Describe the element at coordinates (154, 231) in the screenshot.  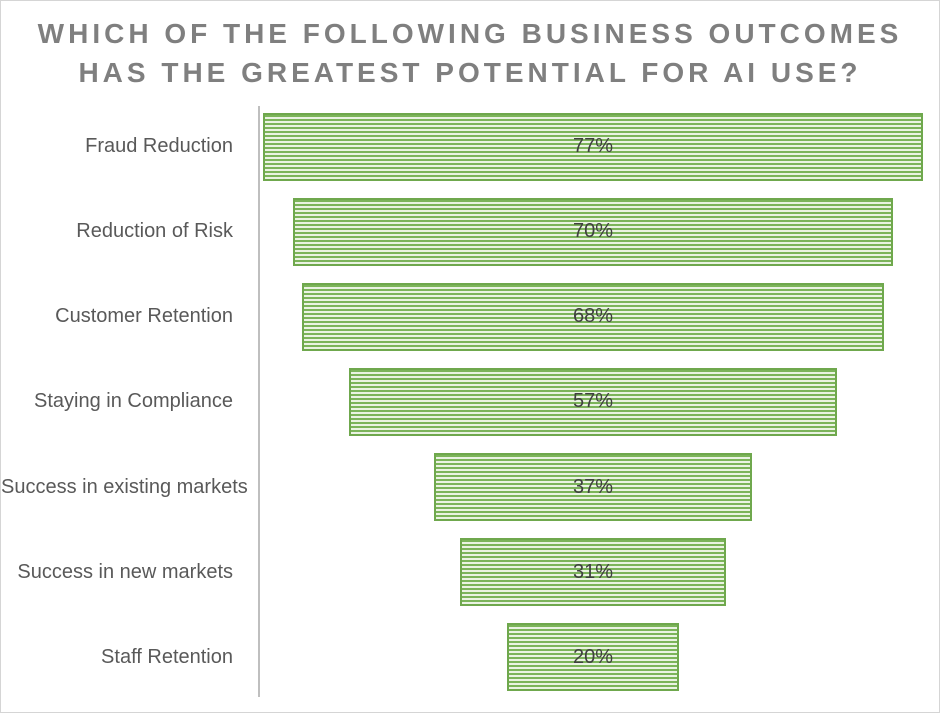
I see `category-label: Reduction of Risk` at that location.